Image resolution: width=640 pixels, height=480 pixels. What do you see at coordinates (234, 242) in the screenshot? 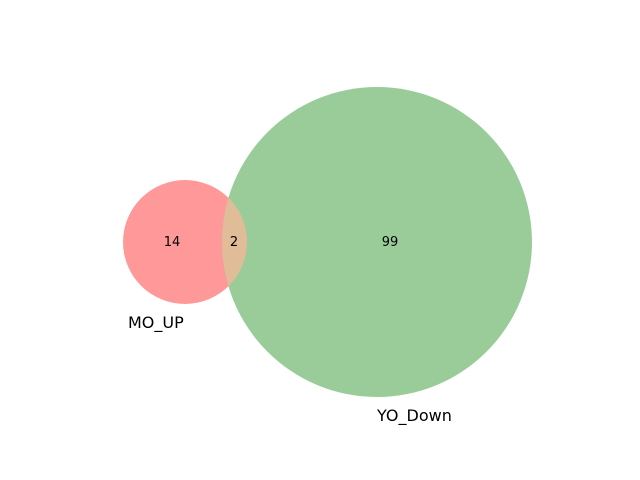
I see `count-intersection: 2` at bounding box center [234, 242].